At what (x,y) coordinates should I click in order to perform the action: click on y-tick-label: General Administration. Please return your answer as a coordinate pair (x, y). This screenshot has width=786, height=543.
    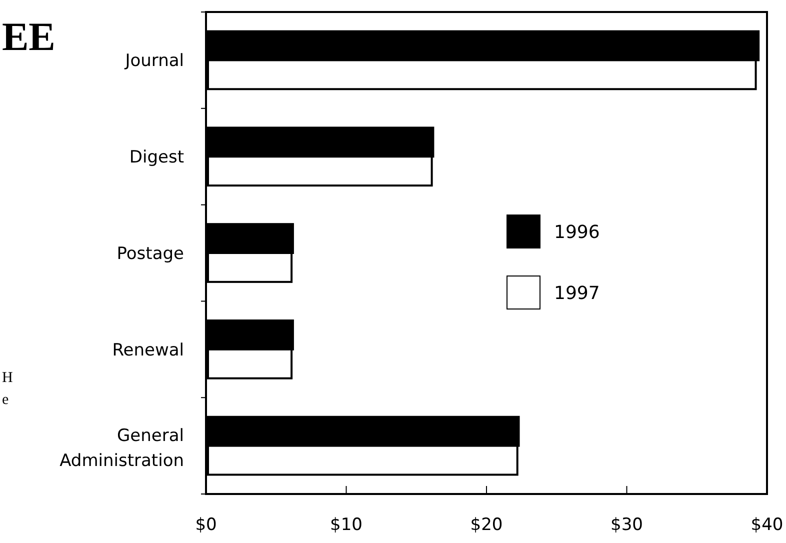
    Looking at the image, I should click on (122, 448).